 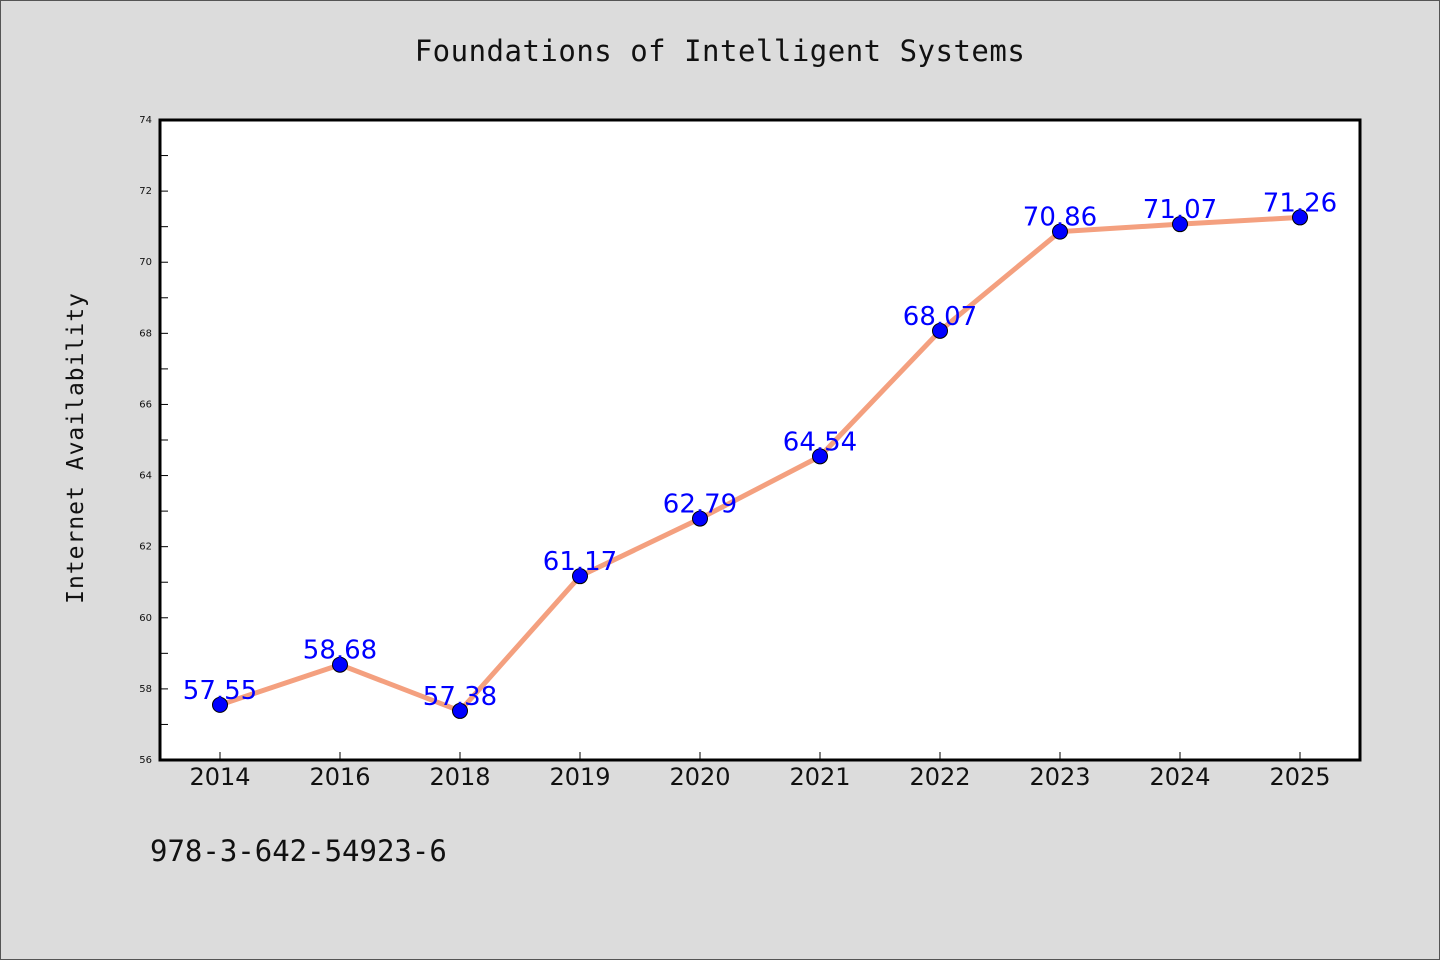 I want to click on data-label: 57.55, so click(x=220, y=691).